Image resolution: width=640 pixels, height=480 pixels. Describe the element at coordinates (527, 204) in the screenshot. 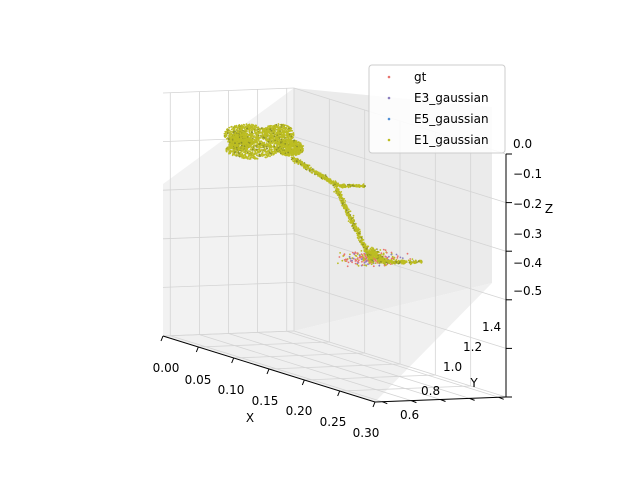

I see `z-tick-label: −0.2` at that location.